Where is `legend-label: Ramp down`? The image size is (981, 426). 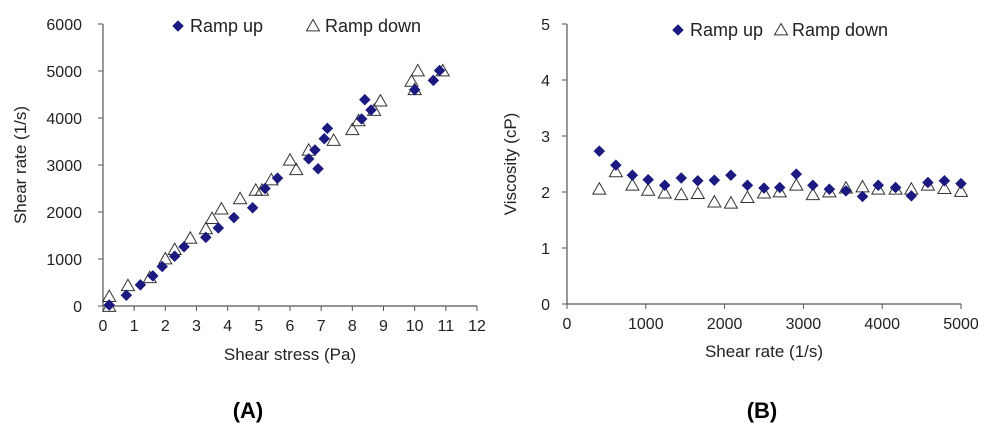 legend-label: Ramp down is located at coordinates (840, 30).